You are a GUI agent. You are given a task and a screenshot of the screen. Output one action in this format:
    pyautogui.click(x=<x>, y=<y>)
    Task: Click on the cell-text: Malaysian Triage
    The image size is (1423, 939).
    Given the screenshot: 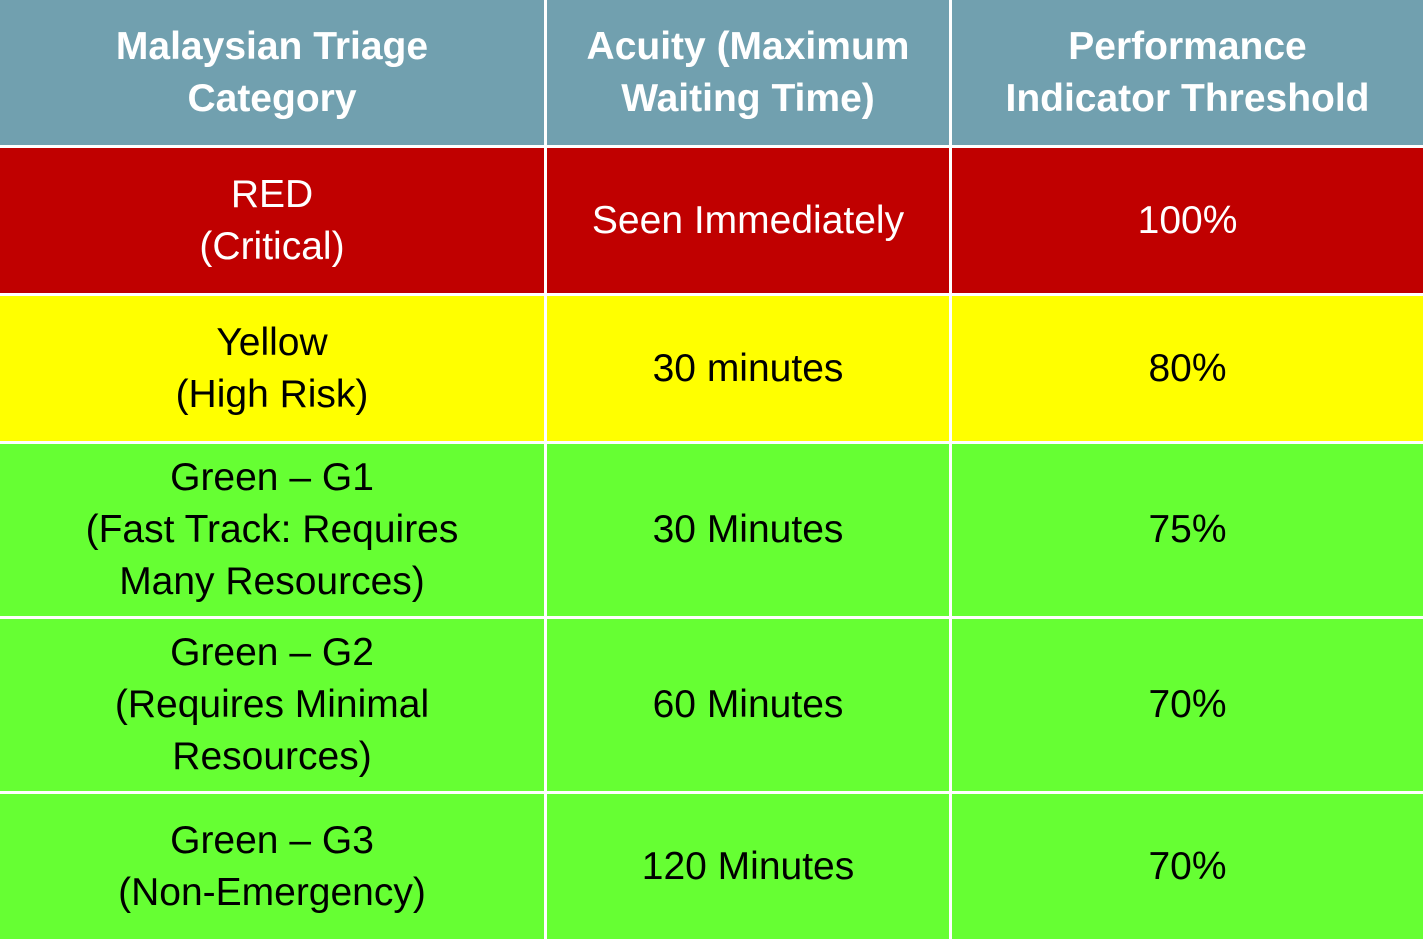 What is the action you would take?
    pyautogui.click(x=272, y=46)
    